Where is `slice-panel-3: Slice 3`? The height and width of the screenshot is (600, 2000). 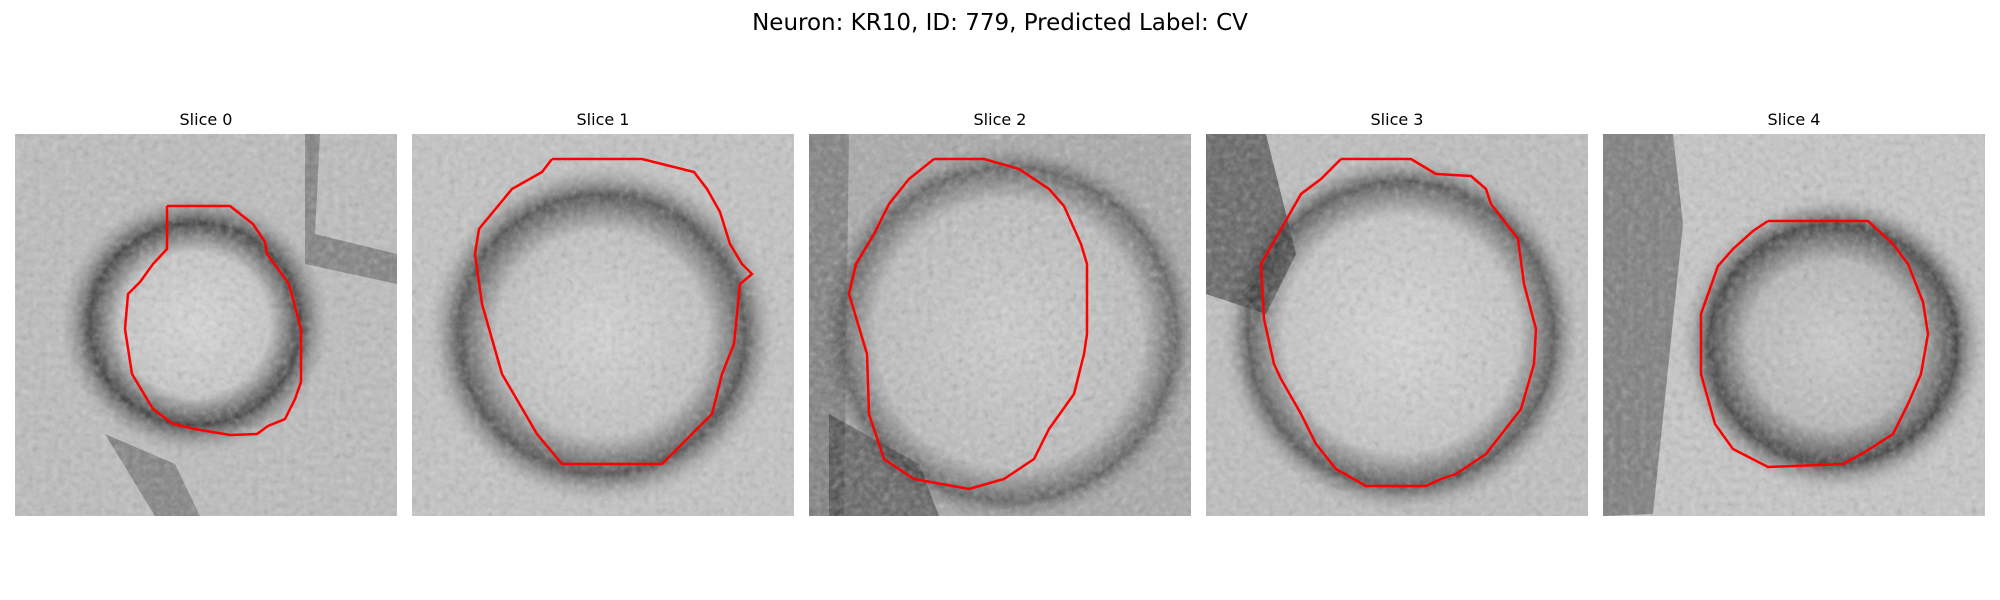 slice-panel-3: Slice 3 is located at coordinates (1397, 313).